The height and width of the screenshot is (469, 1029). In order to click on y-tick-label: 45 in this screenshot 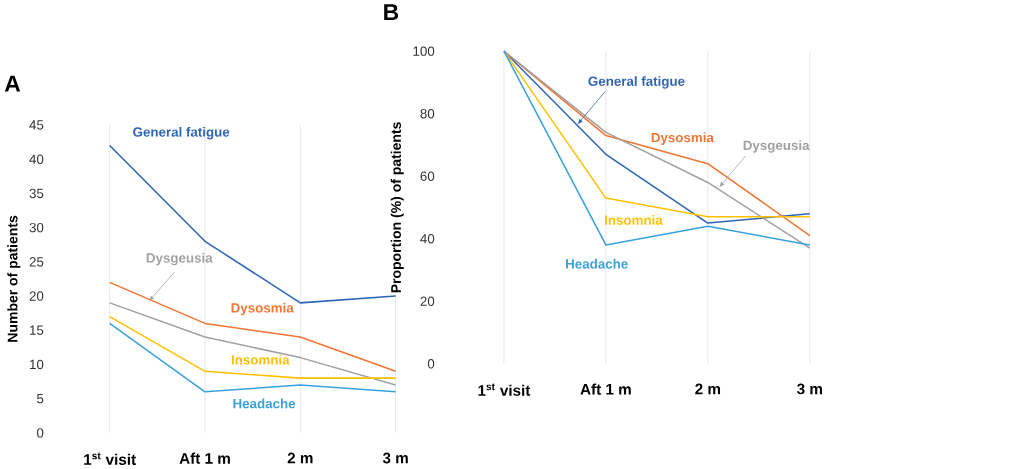, I will do `click(36, 125)`.